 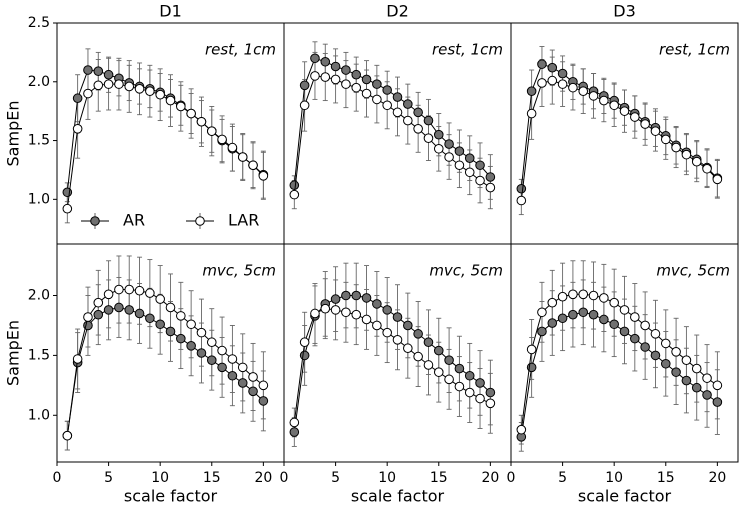 I want to click on y-axis-label: SampEn, so click(x=13, y=353).